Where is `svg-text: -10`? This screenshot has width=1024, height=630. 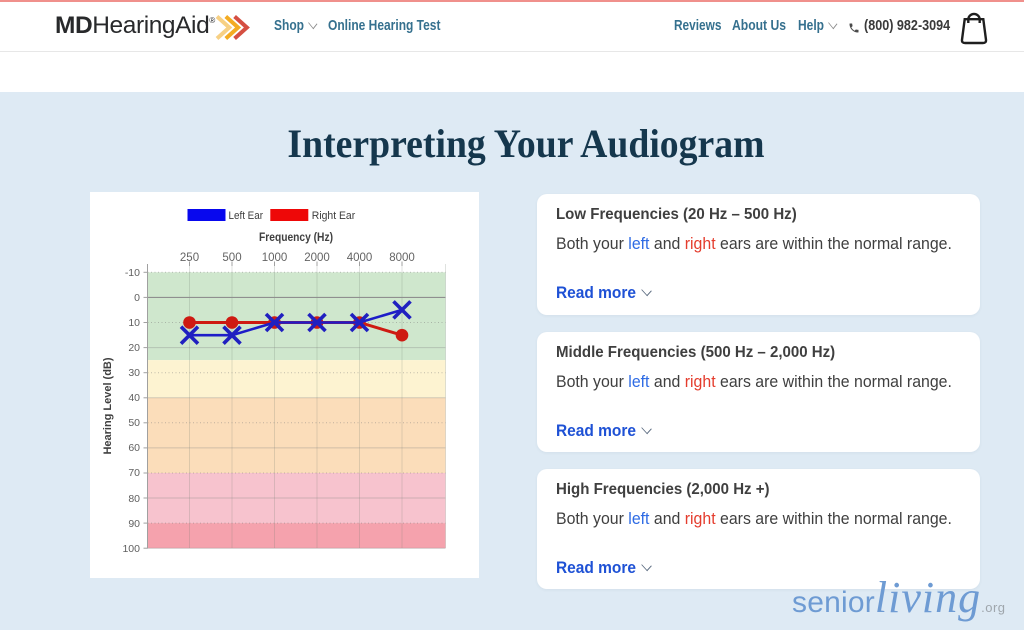 svg-text: -10 is located at coordinates (132, 273).